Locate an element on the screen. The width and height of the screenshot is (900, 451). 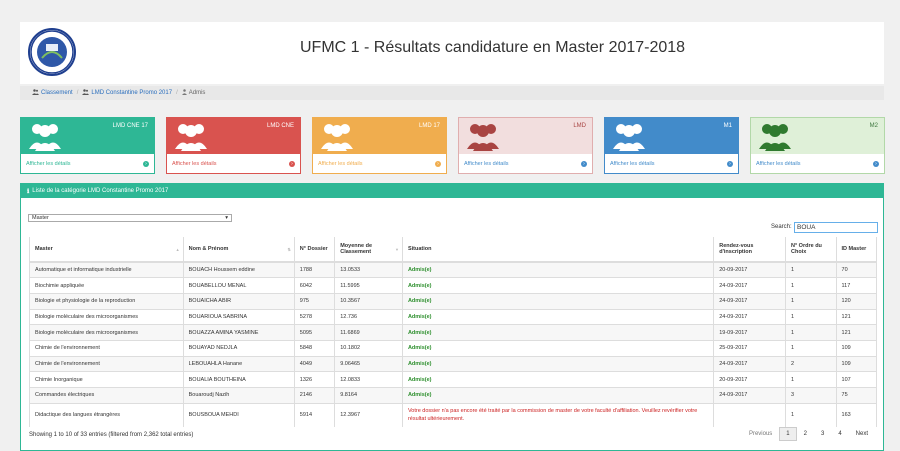
column-header-rendezvous: Rendez-vous d'inscription is located at coordinates (749, 250).